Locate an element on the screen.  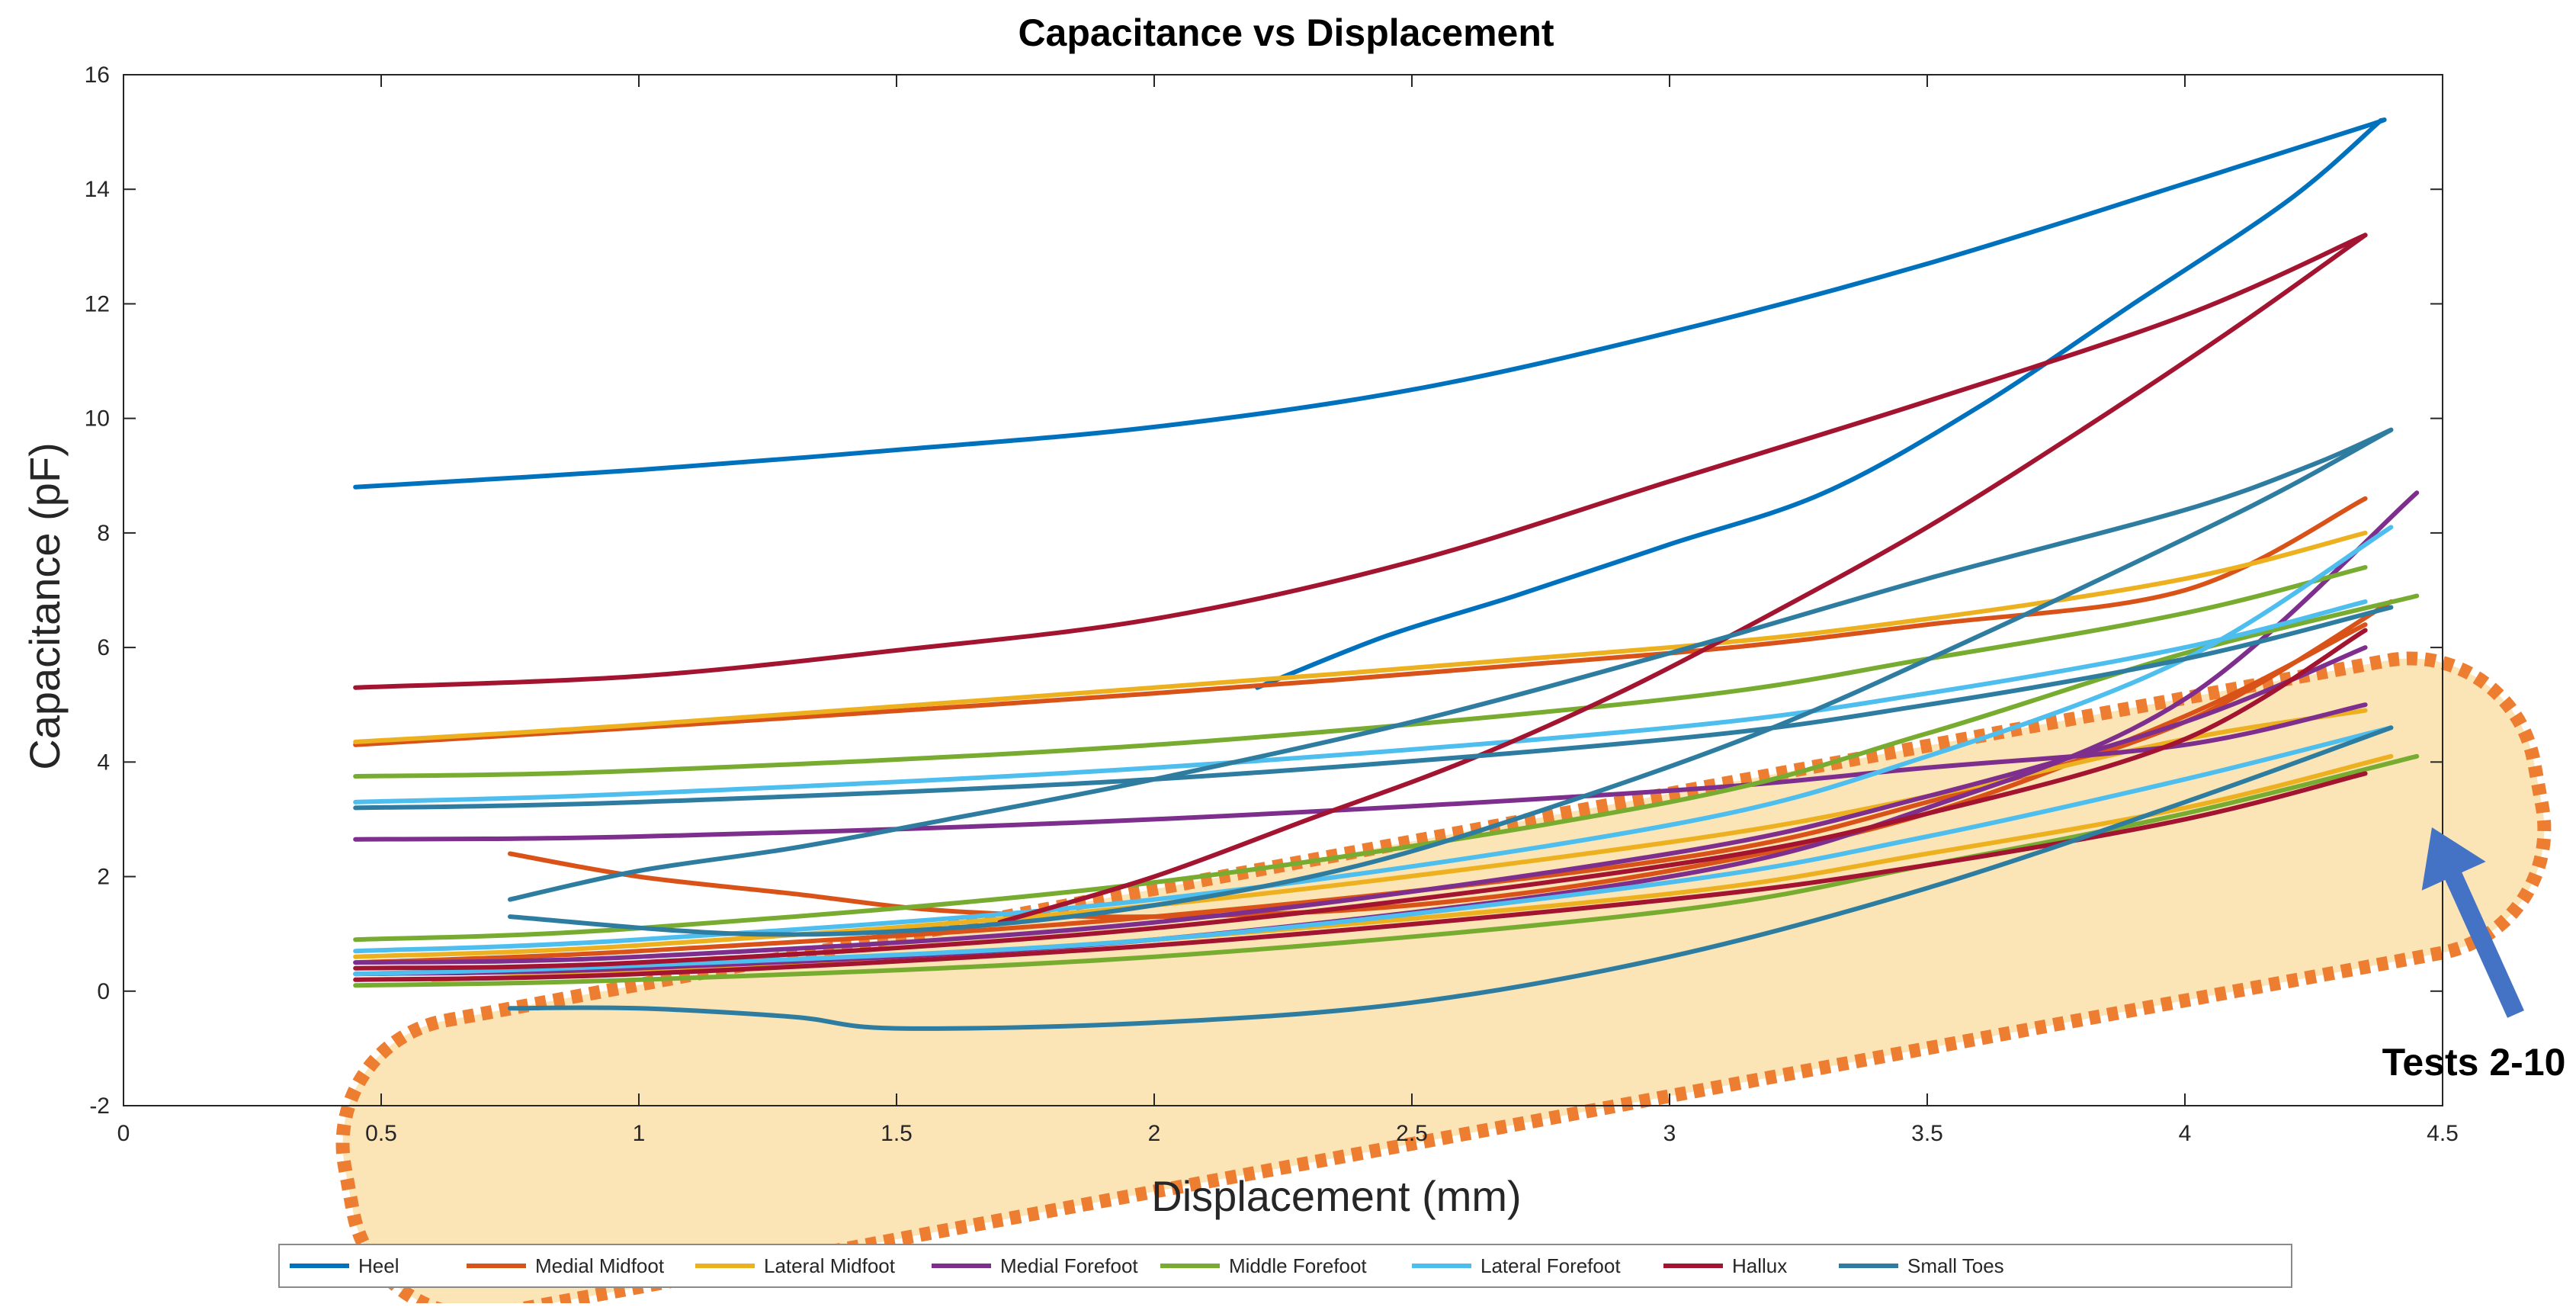
legend-label: Small Toes is located at coordinates (1955, 1265).